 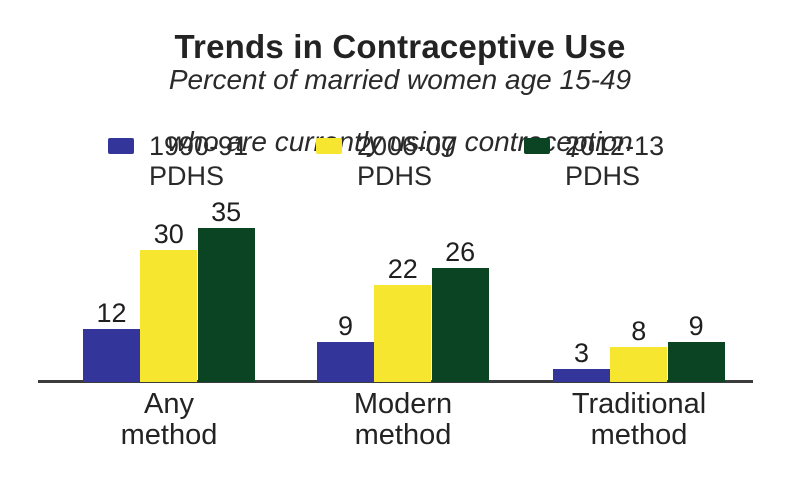 I want to click on legend-item-1990-91-pdhs: 1990-91 PDHS, so click(x=212, y=161).